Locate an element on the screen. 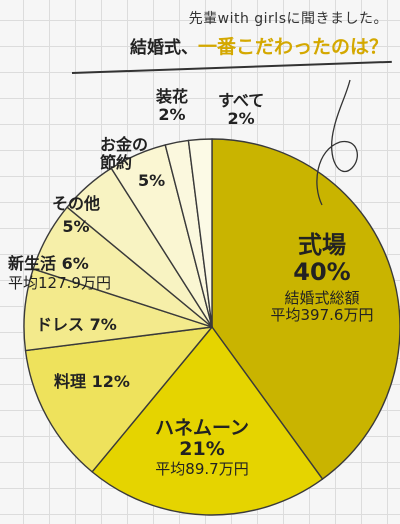  venue-value: 40% is located at coordinates (322, 271).